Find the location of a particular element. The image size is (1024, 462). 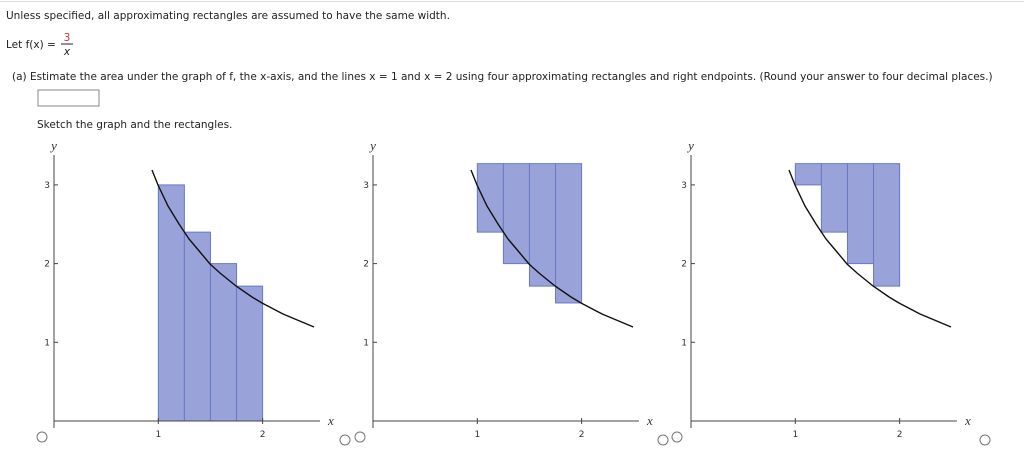

function-label: Let f(x) = is located at coordinates (31, 45).